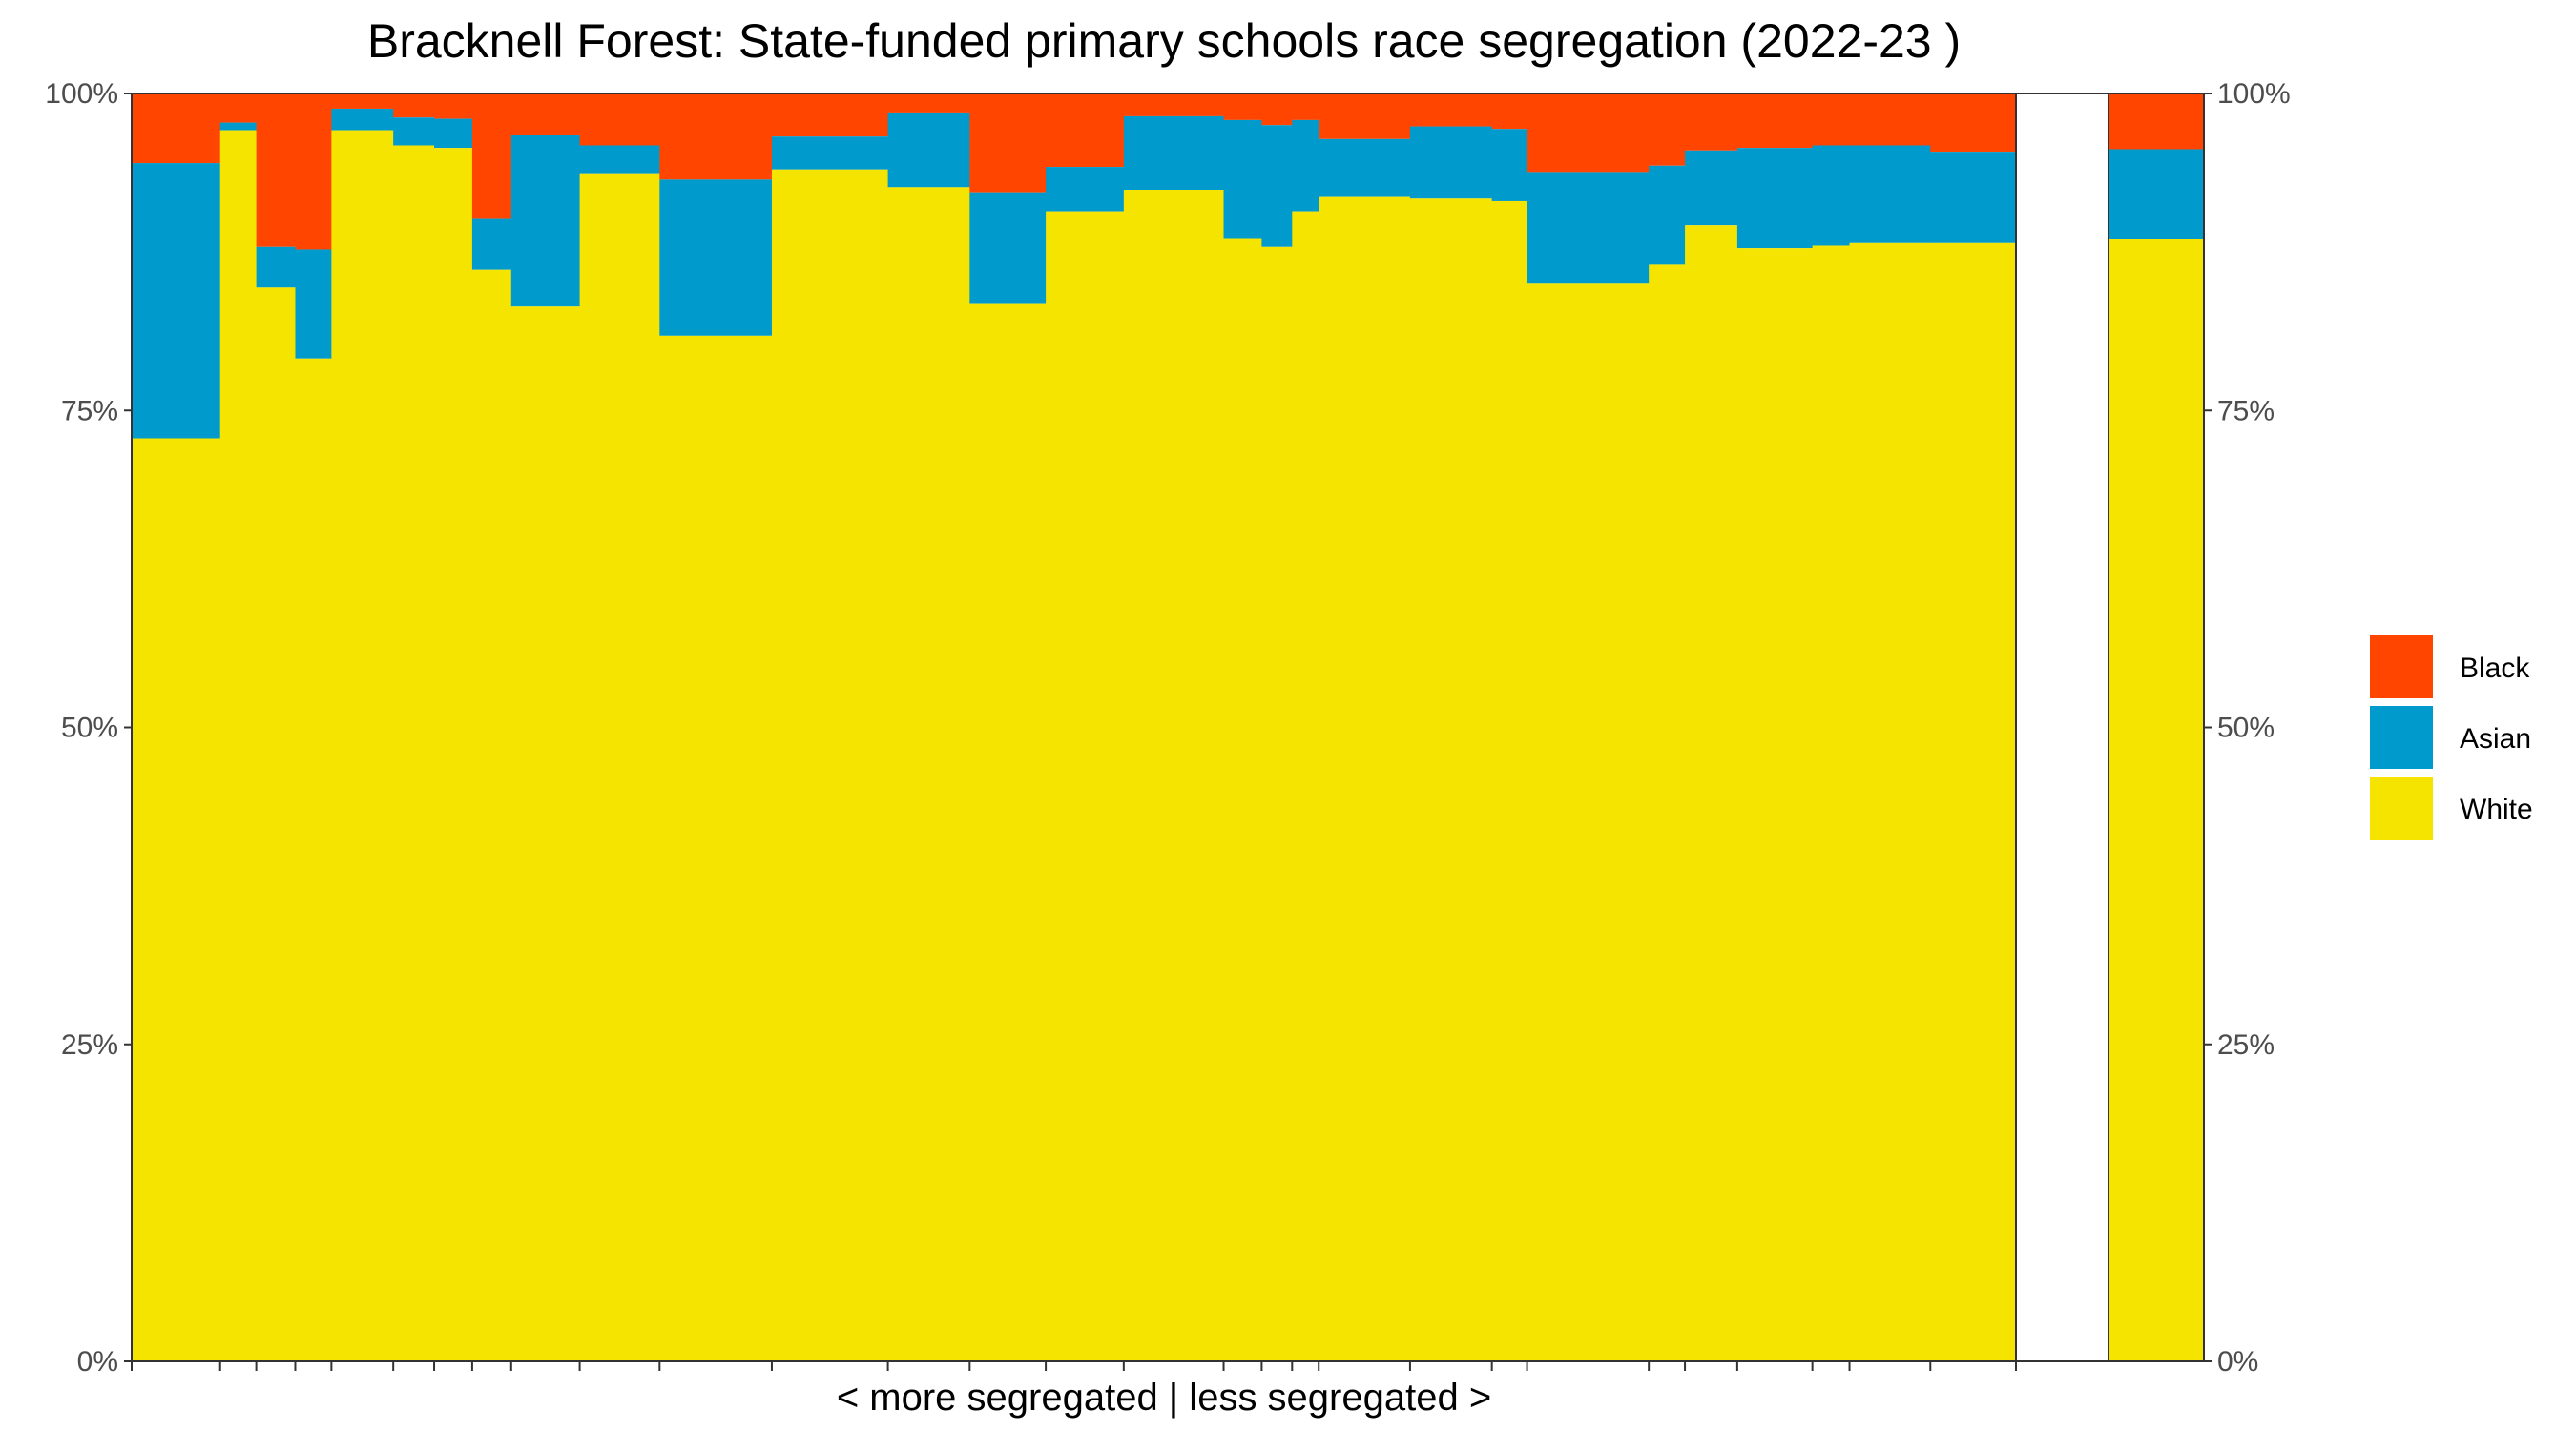  What do you see at coordinates (2401, 808) in the screenshot?
I see `legend-key-white` at bounding box center [2401, 808].